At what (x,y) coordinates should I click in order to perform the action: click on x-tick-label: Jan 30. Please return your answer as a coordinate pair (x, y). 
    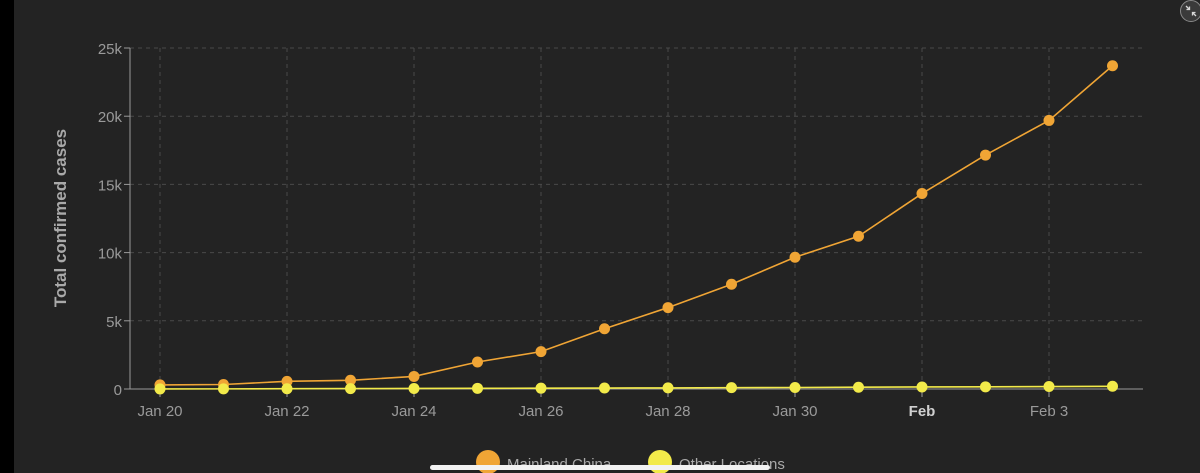
    Looking at the image, I should click on (794, 411).